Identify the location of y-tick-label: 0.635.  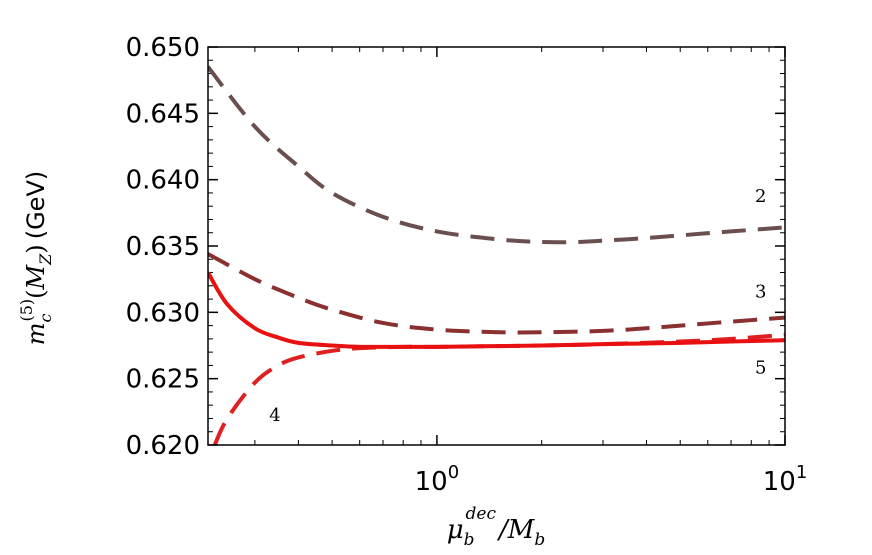
(163, 247).